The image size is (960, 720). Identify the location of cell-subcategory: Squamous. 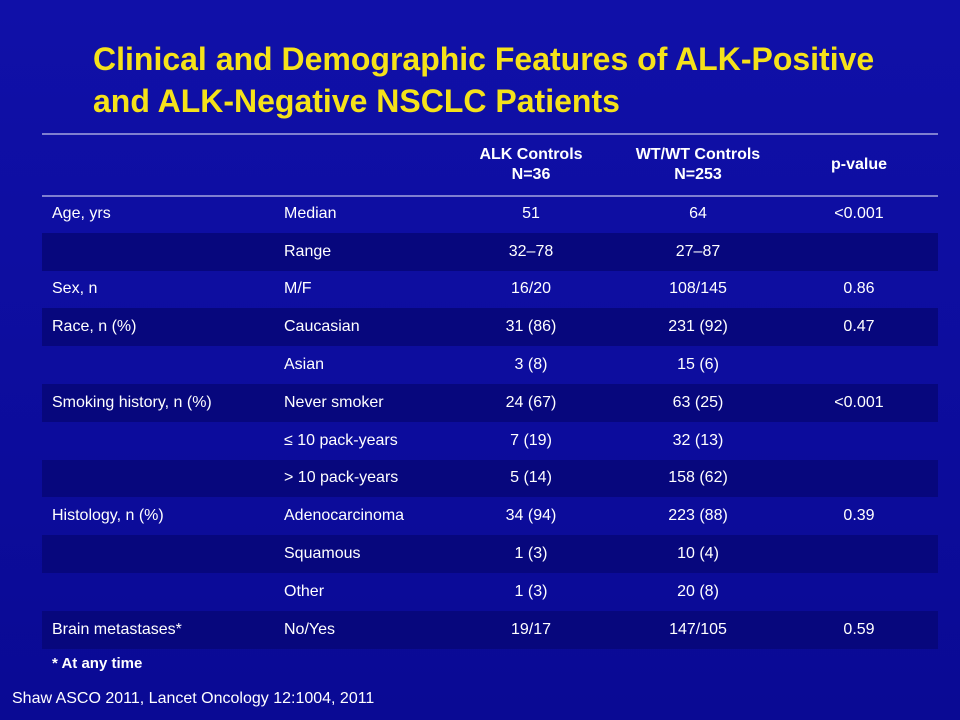
(363, 554).